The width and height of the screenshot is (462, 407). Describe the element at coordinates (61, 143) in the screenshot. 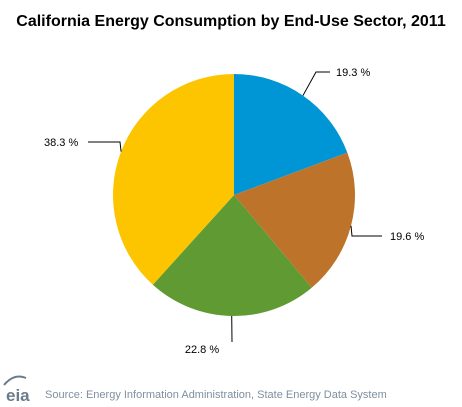

I see `data-label-4: 38.3 %` at that location.